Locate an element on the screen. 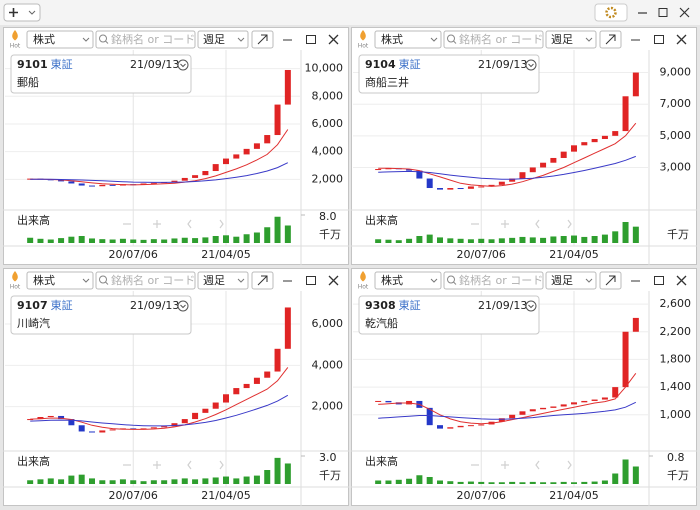  y-tick-label: 1,400 is located at coordinates (676, 386).